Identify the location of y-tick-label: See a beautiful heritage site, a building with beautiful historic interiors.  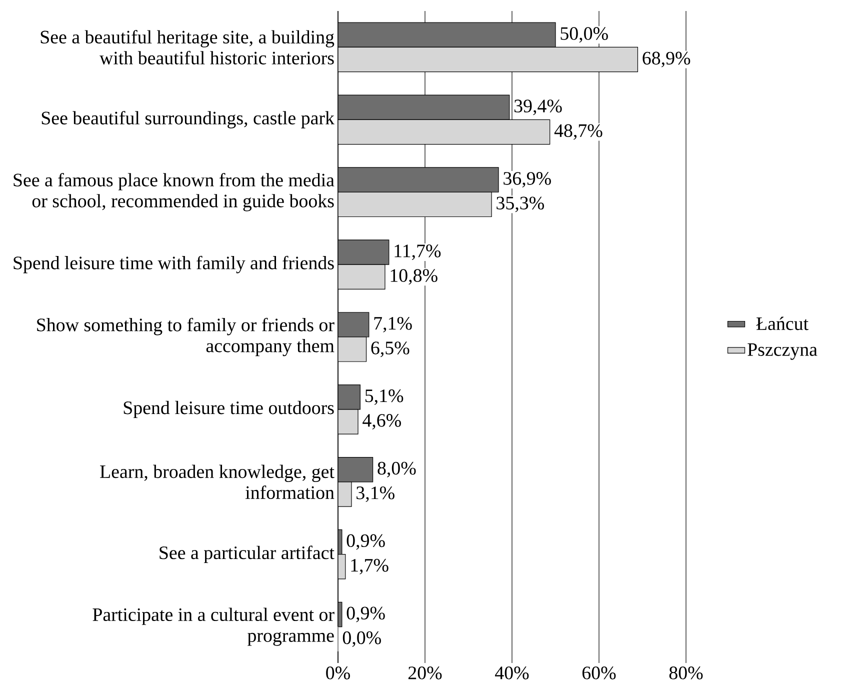
(187, 47).